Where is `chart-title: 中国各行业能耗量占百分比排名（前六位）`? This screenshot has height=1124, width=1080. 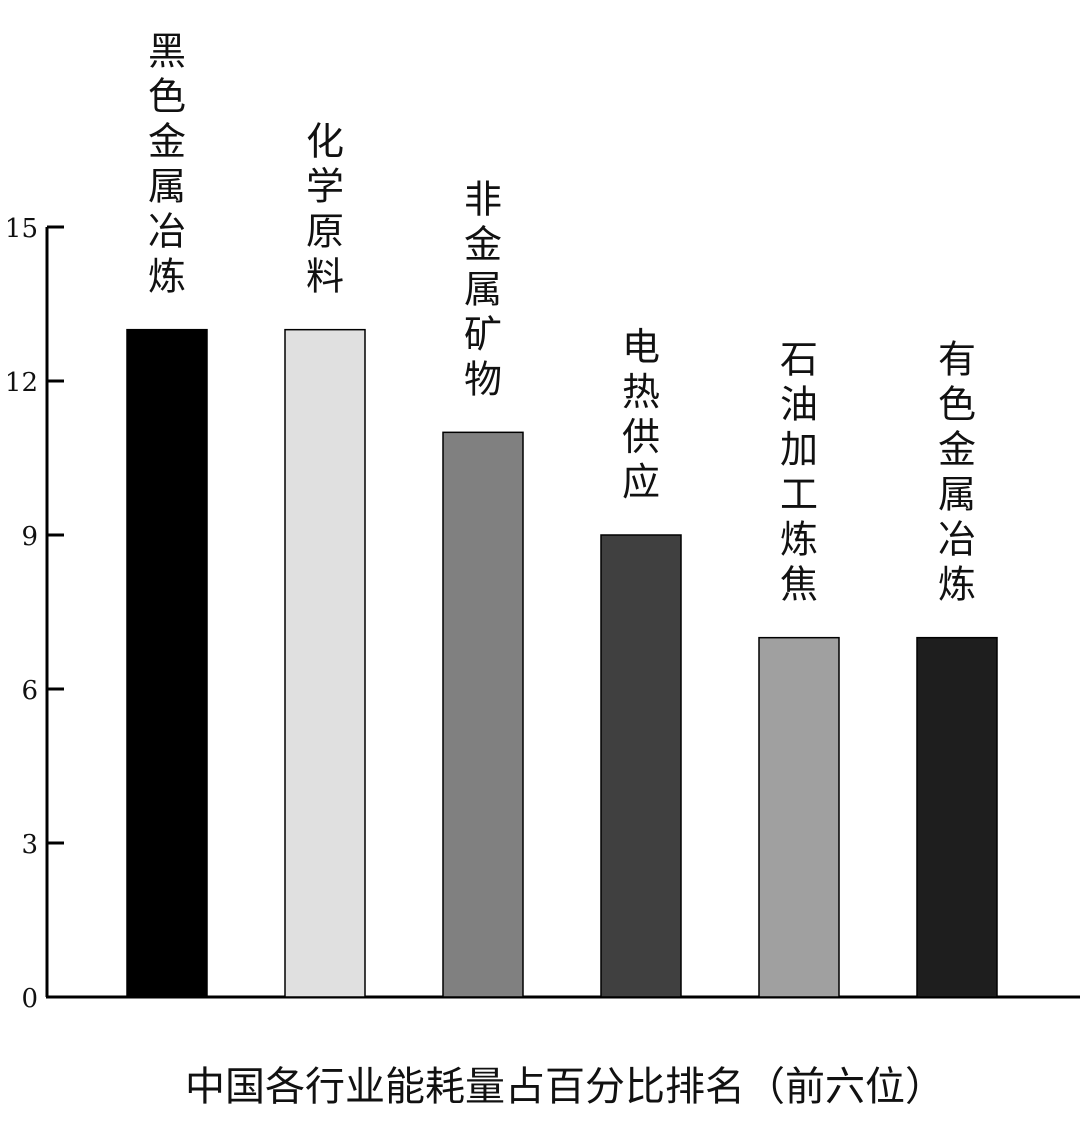 chart-title: 中国各行业能耗量占百分比排名（前六位） is located at coordinates (565, 1087).